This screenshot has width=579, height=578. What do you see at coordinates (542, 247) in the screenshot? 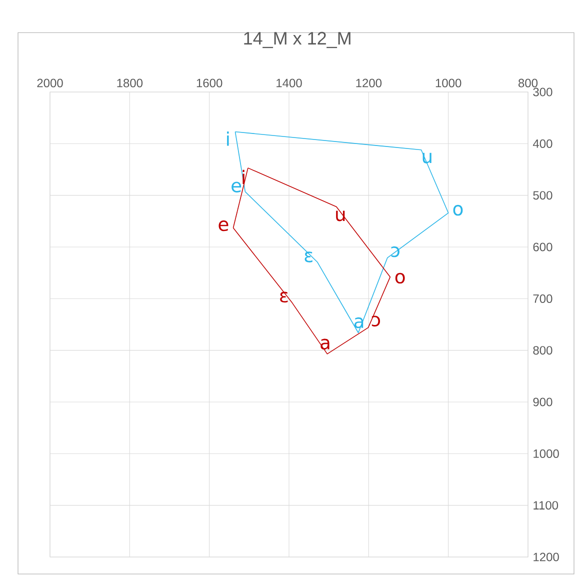
I see `y-tick-label: 600` at bounding box center [542, 247].